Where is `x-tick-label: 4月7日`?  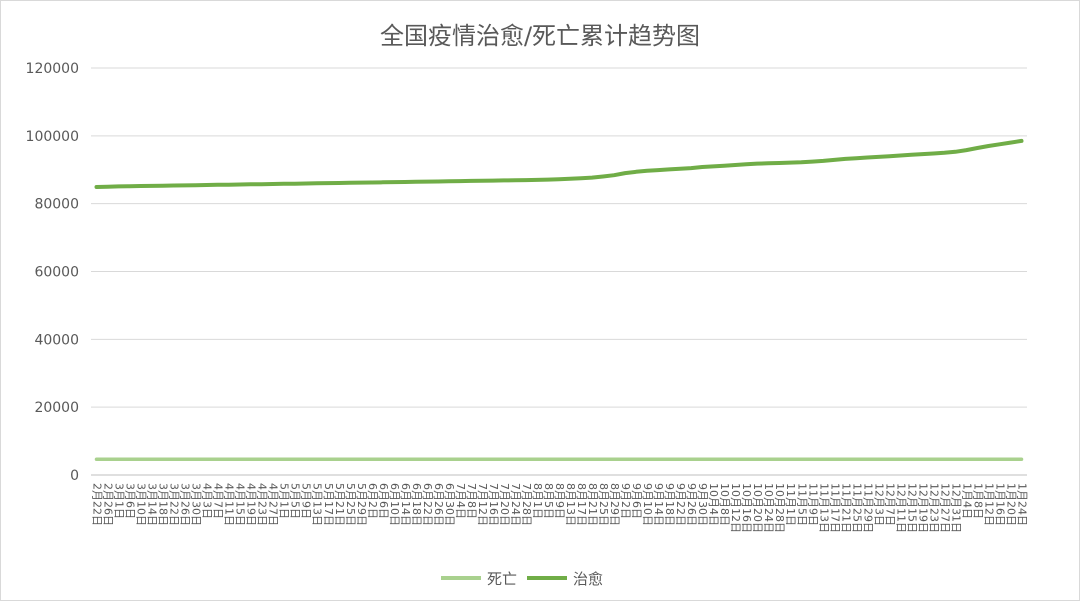 x-tick-label: 4月7日 is located at coordinates (218, 501).